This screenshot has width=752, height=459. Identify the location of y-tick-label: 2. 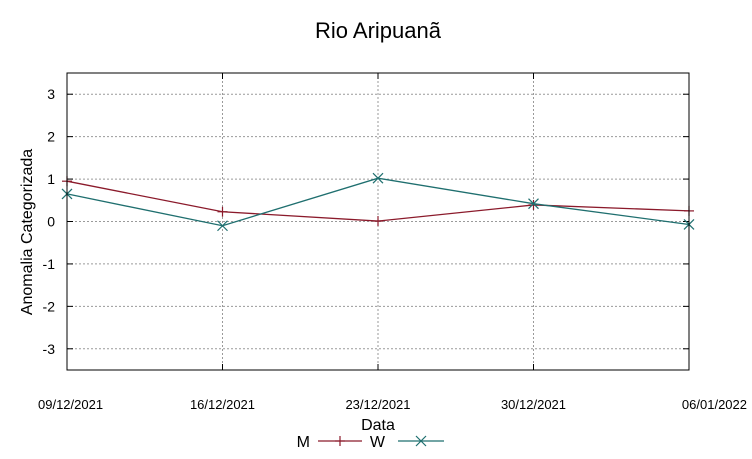
(51, 137).